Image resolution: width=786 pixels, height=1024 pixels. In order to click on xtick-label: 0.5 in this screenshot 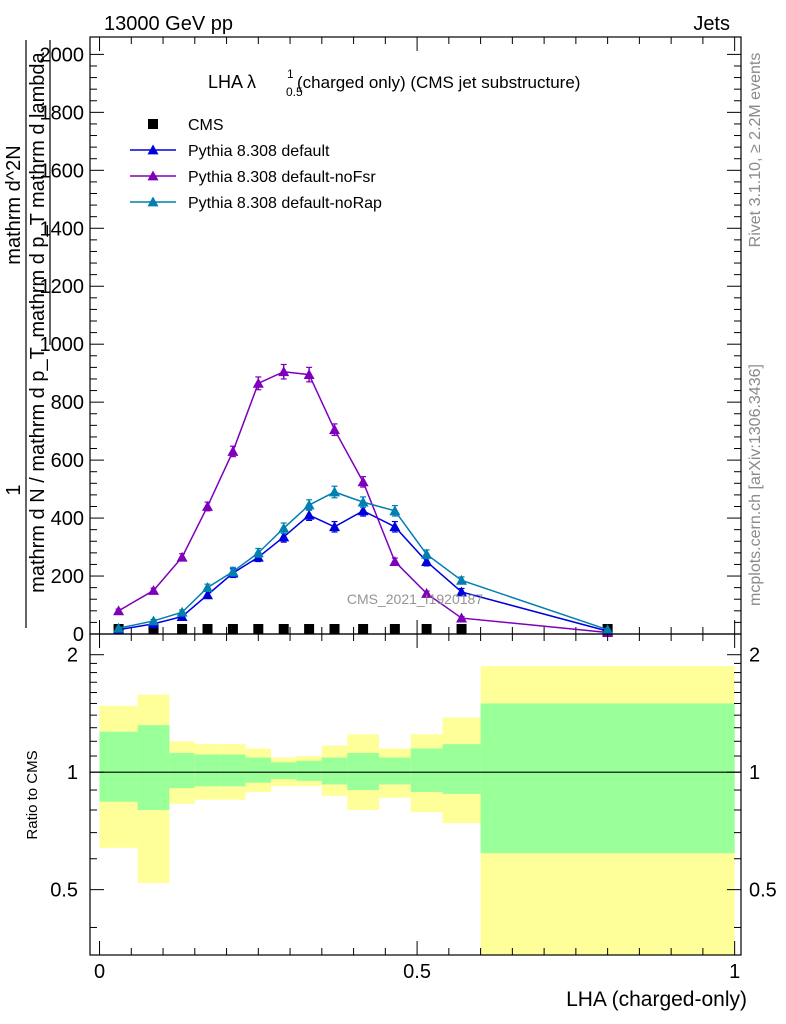, I will do `click(417, 972)`.